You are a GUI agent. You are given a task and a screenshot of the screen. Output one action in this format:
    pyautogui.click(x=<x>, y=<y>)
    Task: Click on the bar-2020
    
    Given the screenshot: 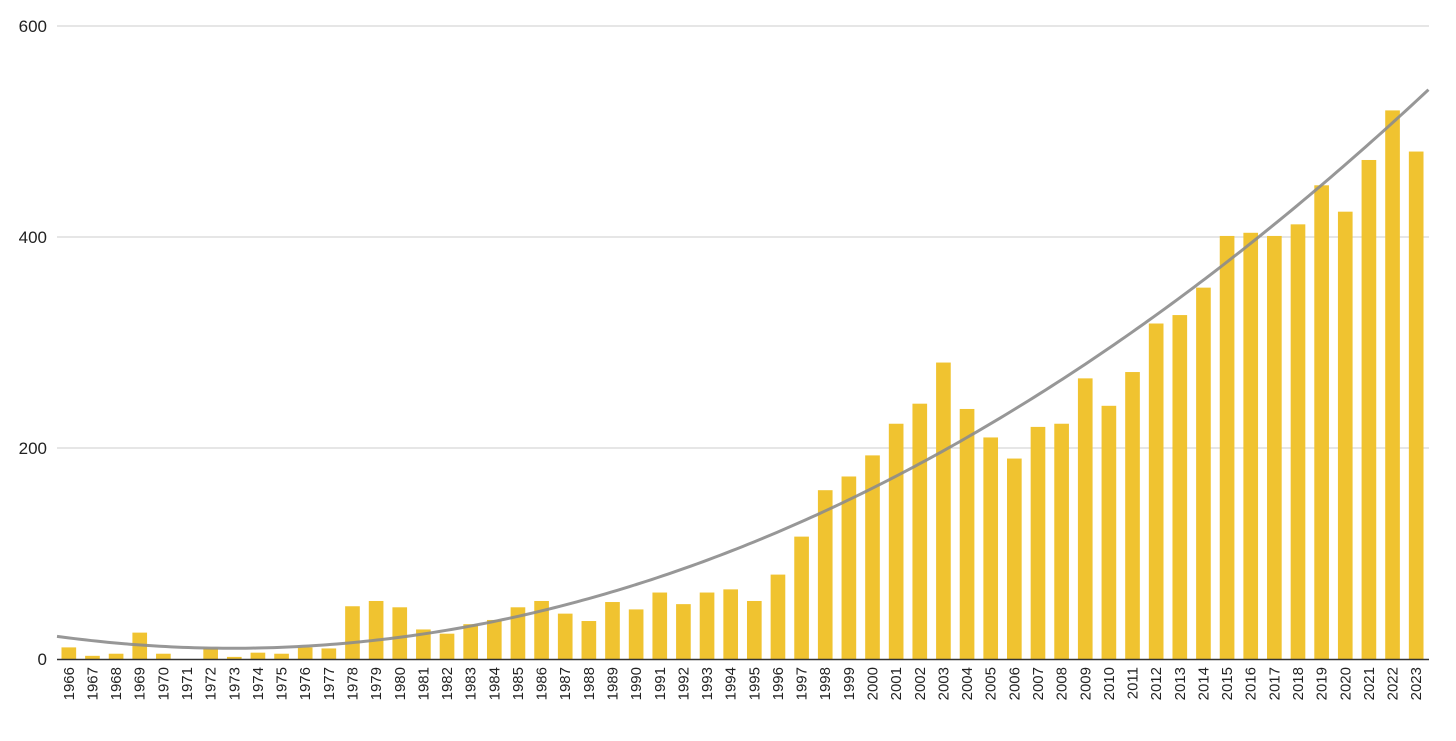 What is the action you would take?
    pyautogui.click(x=1345, y=435)
    